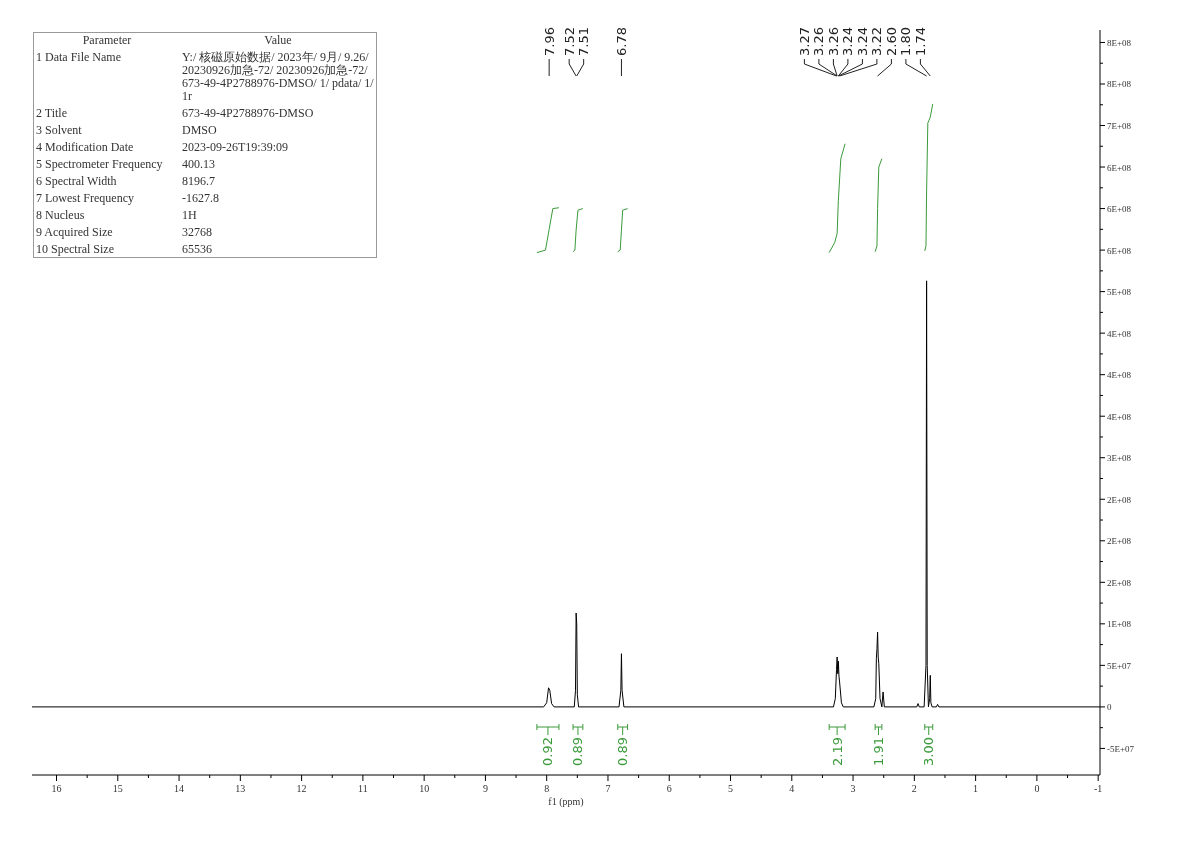 This screenshot has width=1190, height=841. What do you see at coordinates (1037, 788) in the screenshot?
I see `x-tick-label: 0` at bounding box center [1037, 788].